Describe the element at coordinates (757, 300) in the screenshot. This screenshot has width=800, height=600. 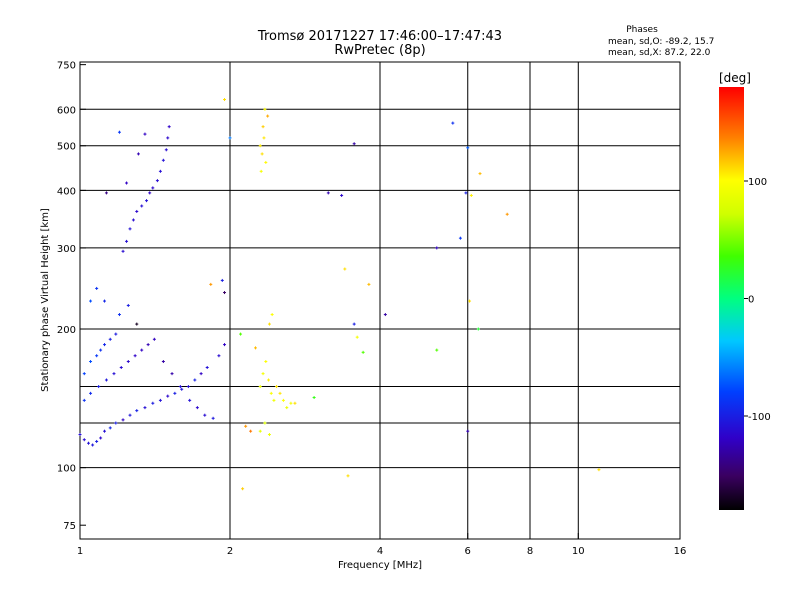
I see `colorbar-ticks: 100 0 -100` at that location.